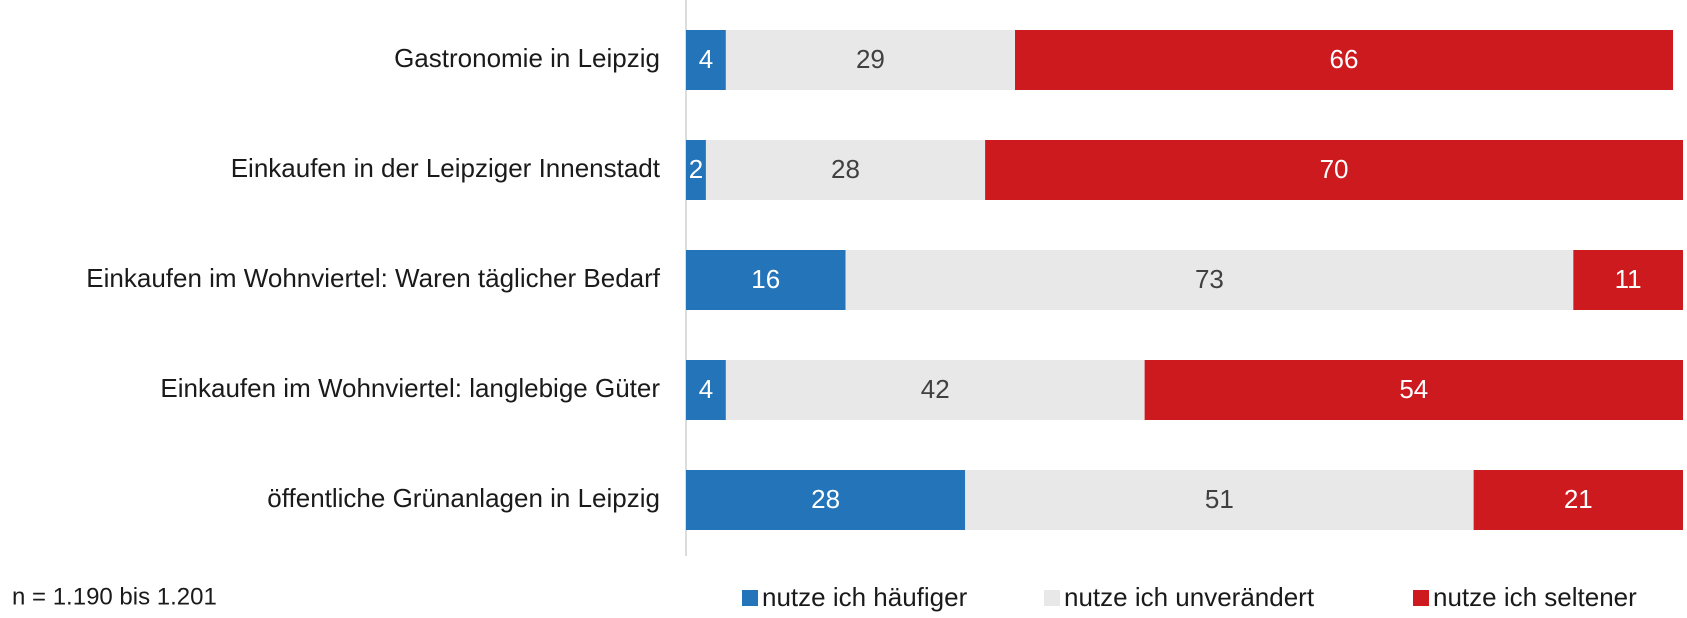 This screenshot has width=1687, height=618. I want to click on data-label: 21, so click(1578, 499).